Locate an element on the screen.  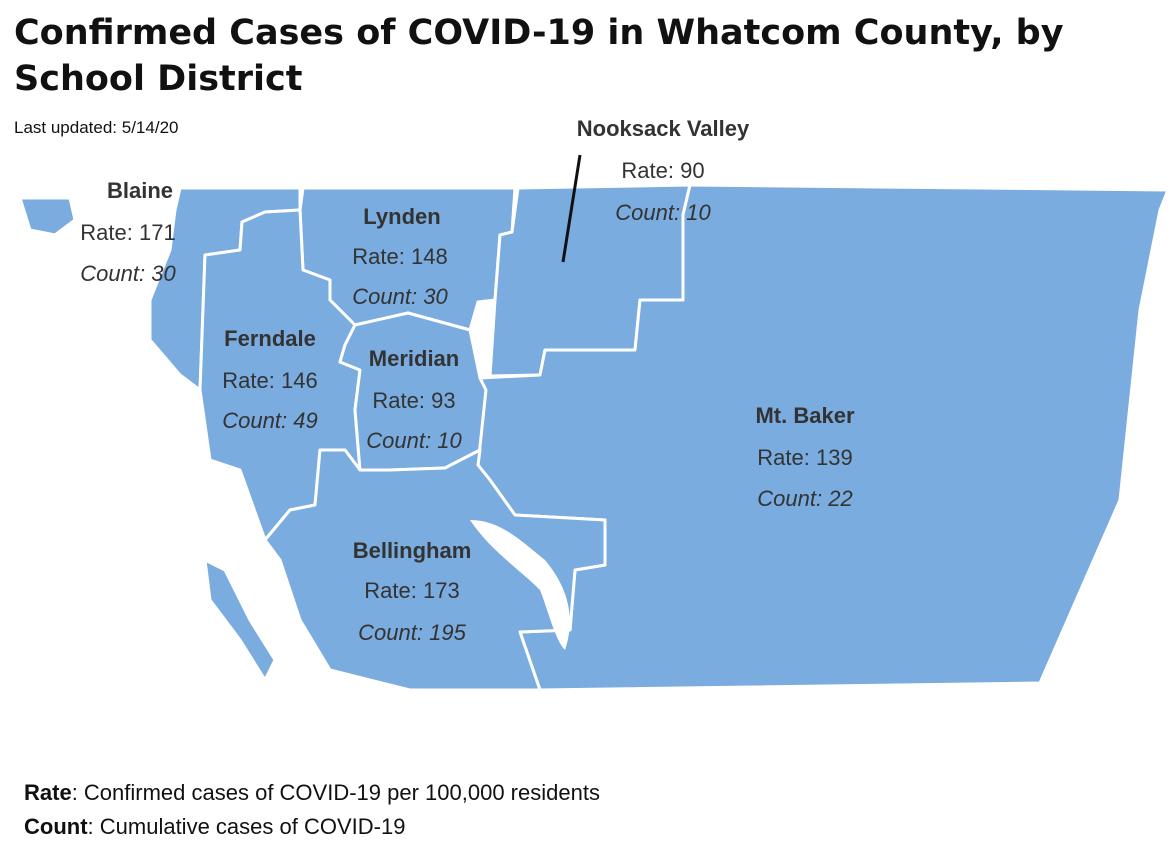
region-lummi is located at coordinates (240, 620).